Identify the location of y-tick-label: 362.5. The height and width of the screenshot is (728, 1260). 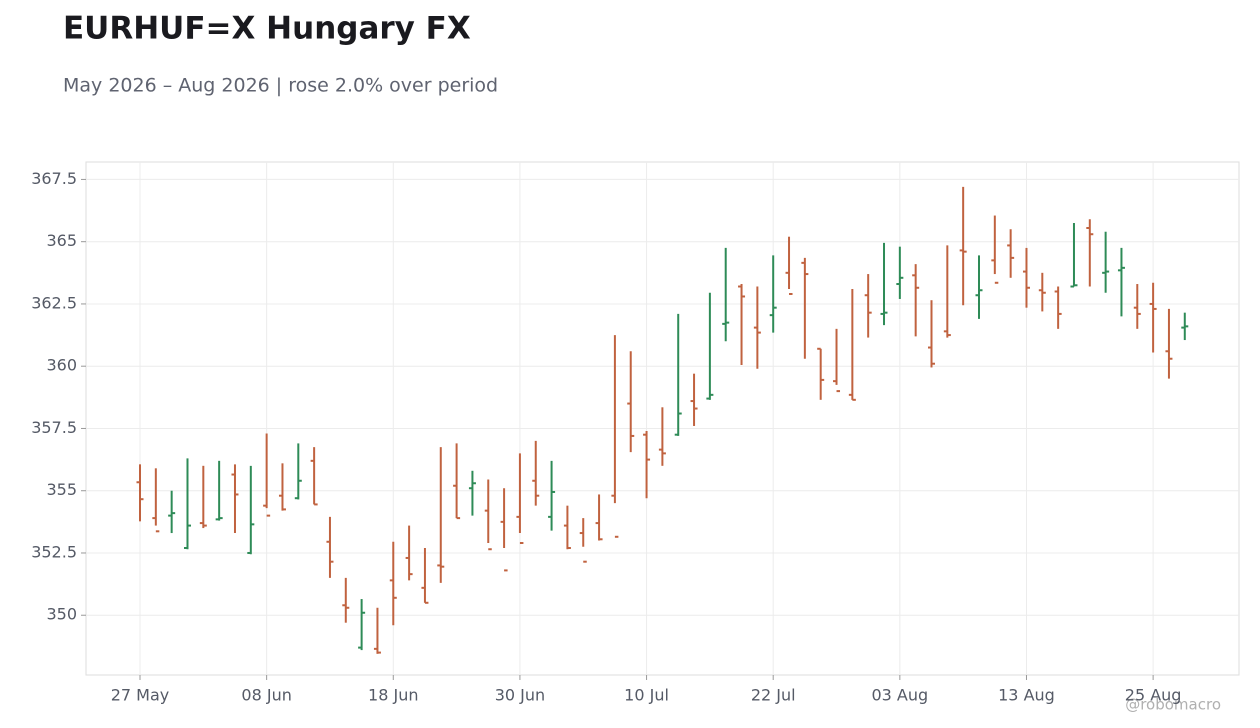
(54, 302).